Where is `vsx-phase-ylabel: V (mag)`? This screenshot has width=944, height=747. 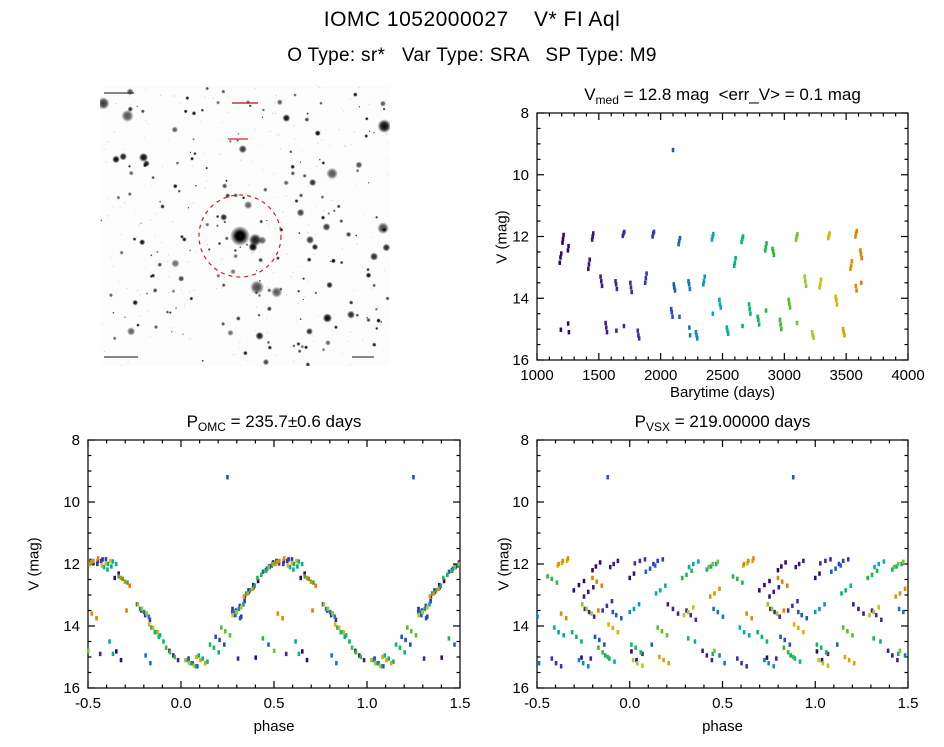
vsx-phase-ylabel: V (mag) is located at coordinates (504, 564).